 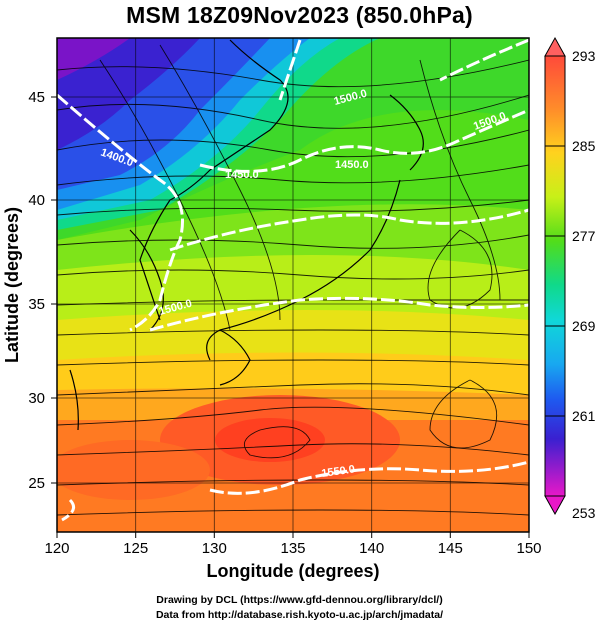 What do you see at coordinates (135, 548) in the screenshot?
I see `x-tick-125: 125` at bounding box center [135, 548].